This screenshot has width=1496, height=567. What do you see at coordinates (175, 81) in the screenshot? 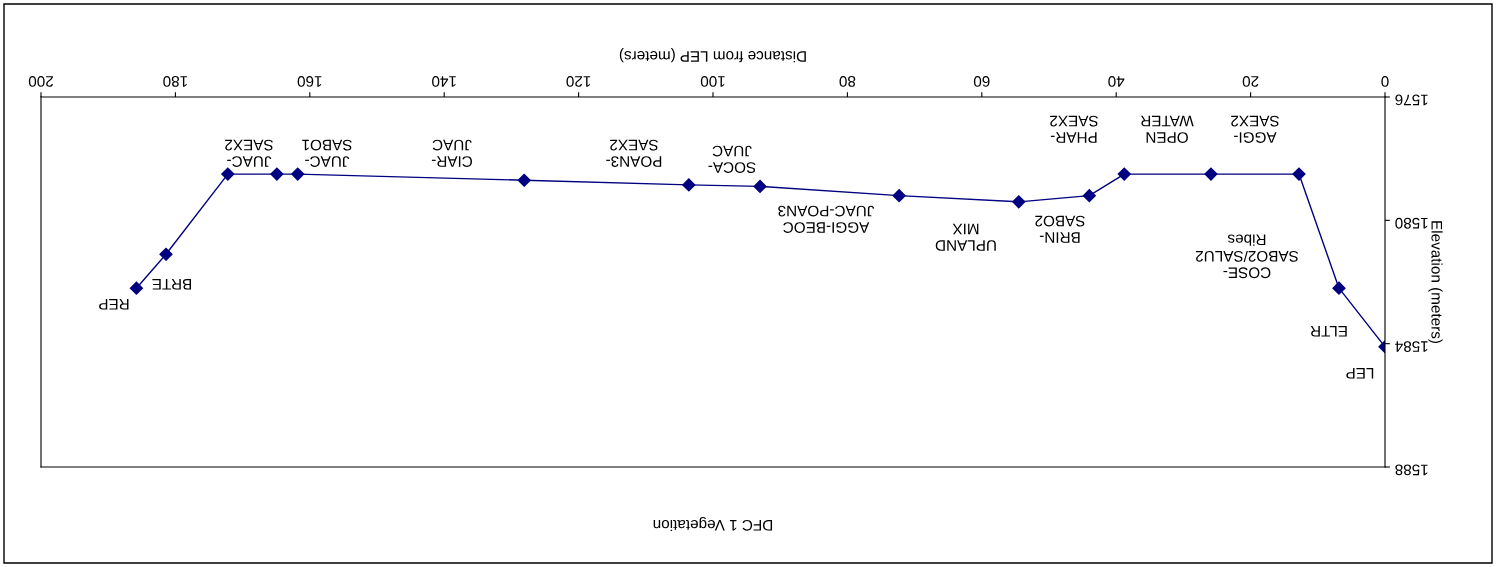
I see `x-tick-label: 180` at bounding box center [175, 81].